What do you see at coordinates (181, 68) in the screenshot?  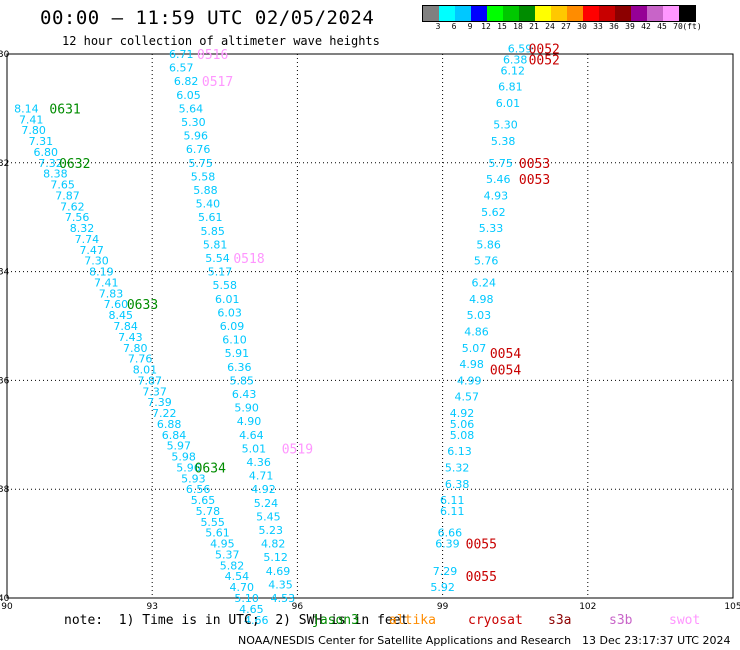 I see `wave-height-value: 6.57` at bounding box center [181, 68].